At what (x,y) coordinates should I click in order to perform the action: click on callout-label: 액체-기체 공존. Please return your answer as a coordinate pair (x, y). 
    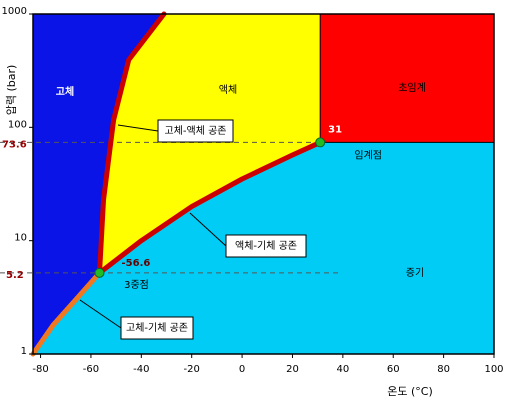
    Looking at the image, I should click on (266, 246).